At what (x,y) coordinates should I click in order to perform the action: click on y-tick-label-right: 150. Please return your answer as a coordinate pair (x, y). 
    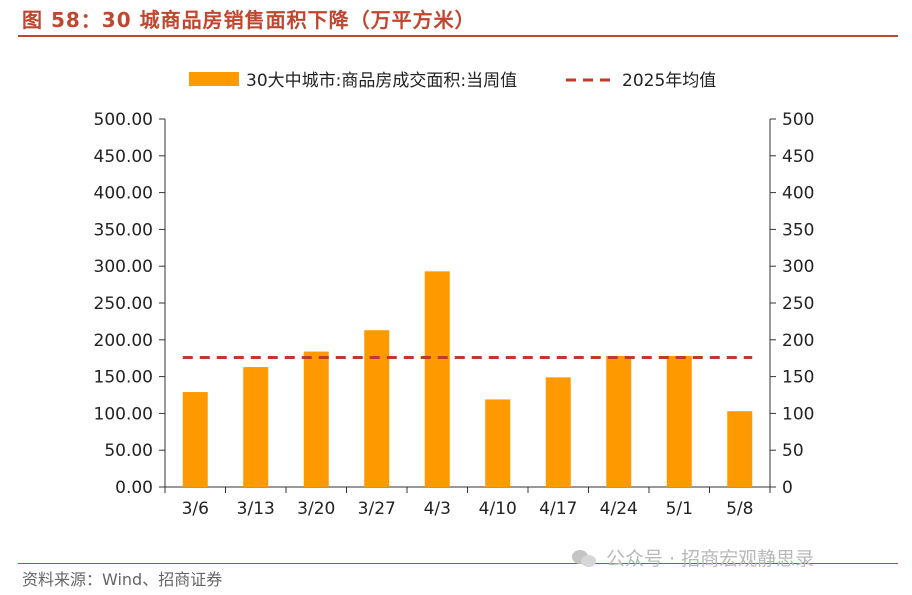
    Looking at the image, I should click on (798, 378).